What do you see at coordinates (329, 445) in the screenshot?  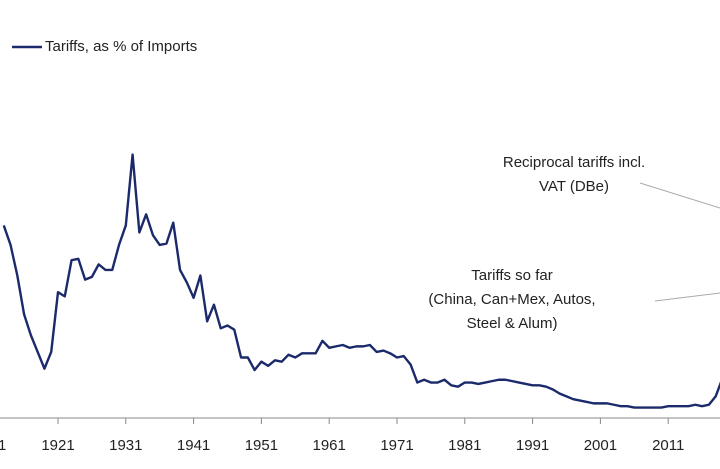 I see `x-tick-label: 1961` at bounding box center [329, 445].